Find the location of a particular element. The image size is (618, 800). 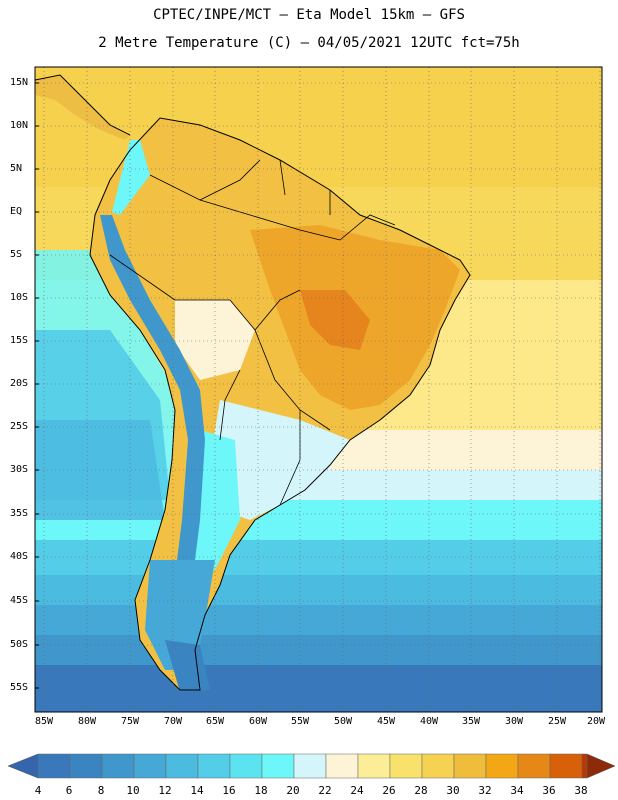

lon-label: 55W is located at coordinates (300, 721).